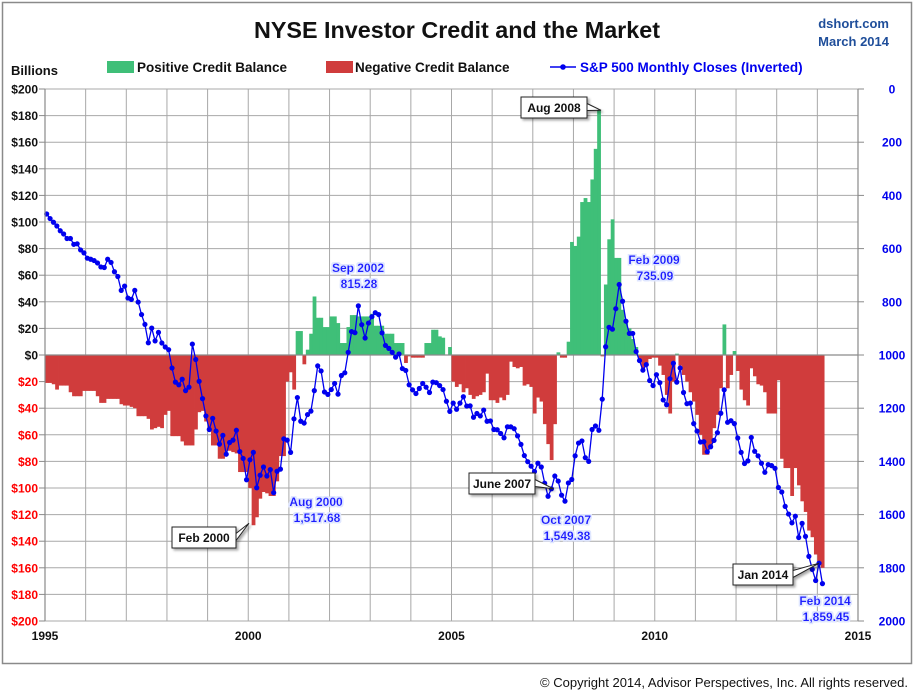  What do you see at coordinates (655, 276) in the screenshot?
I see `sp-label-value: 735.09` at bounding box center [655, 276].